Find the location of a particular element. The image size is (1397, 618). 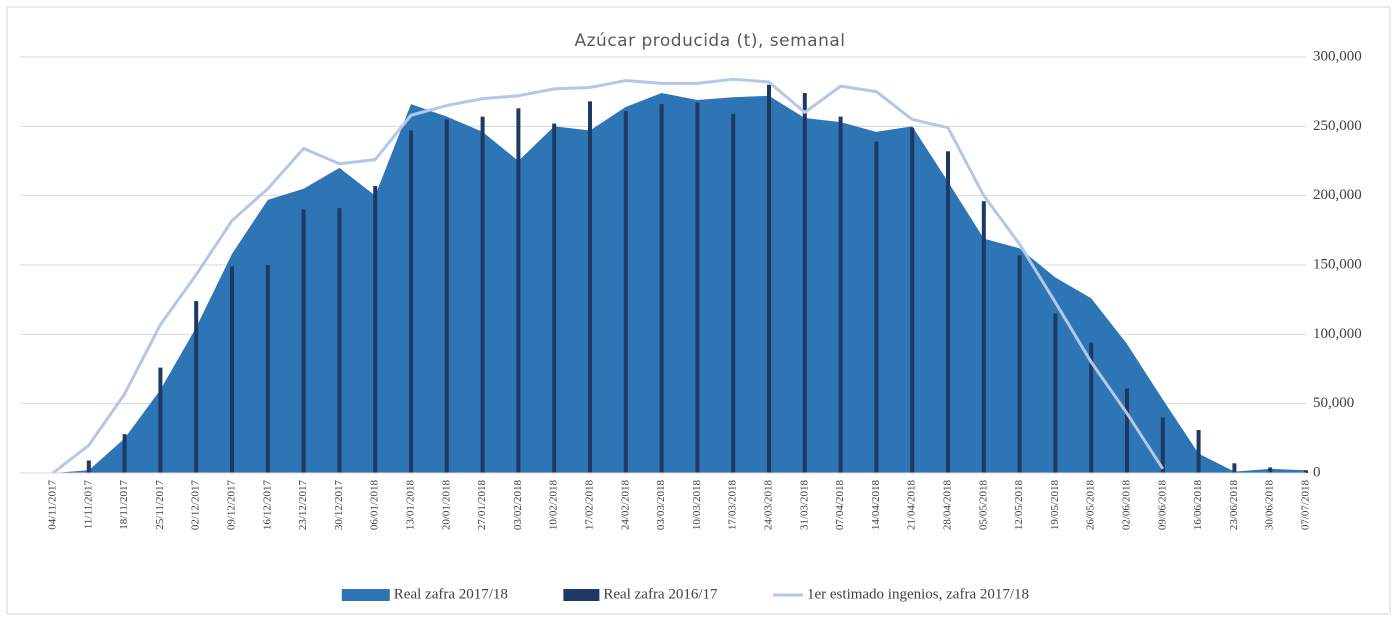

x-tick-label: 10/03/2018 is located at coordinates (697, 505).